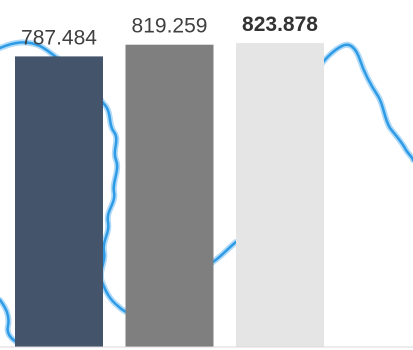 The height and width of the screenshot is (350, 413). What do you see at coordinates (280, 24) in the screenshot?
I see `bar-value-label-3: 823.878` at bounding box center [280, 24].